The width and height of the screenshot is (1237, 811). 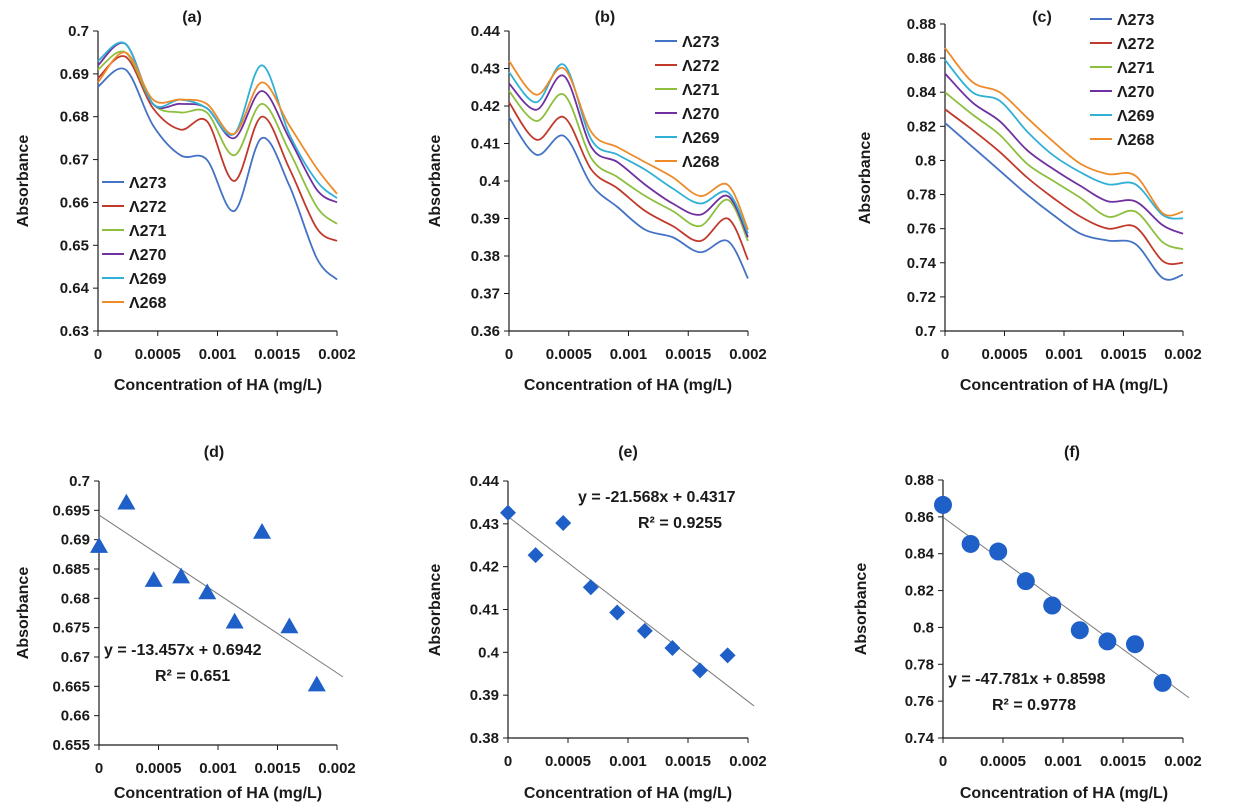 I want to click on chart-4-y-tick-label: 0.695, so click(x=71, y=510).